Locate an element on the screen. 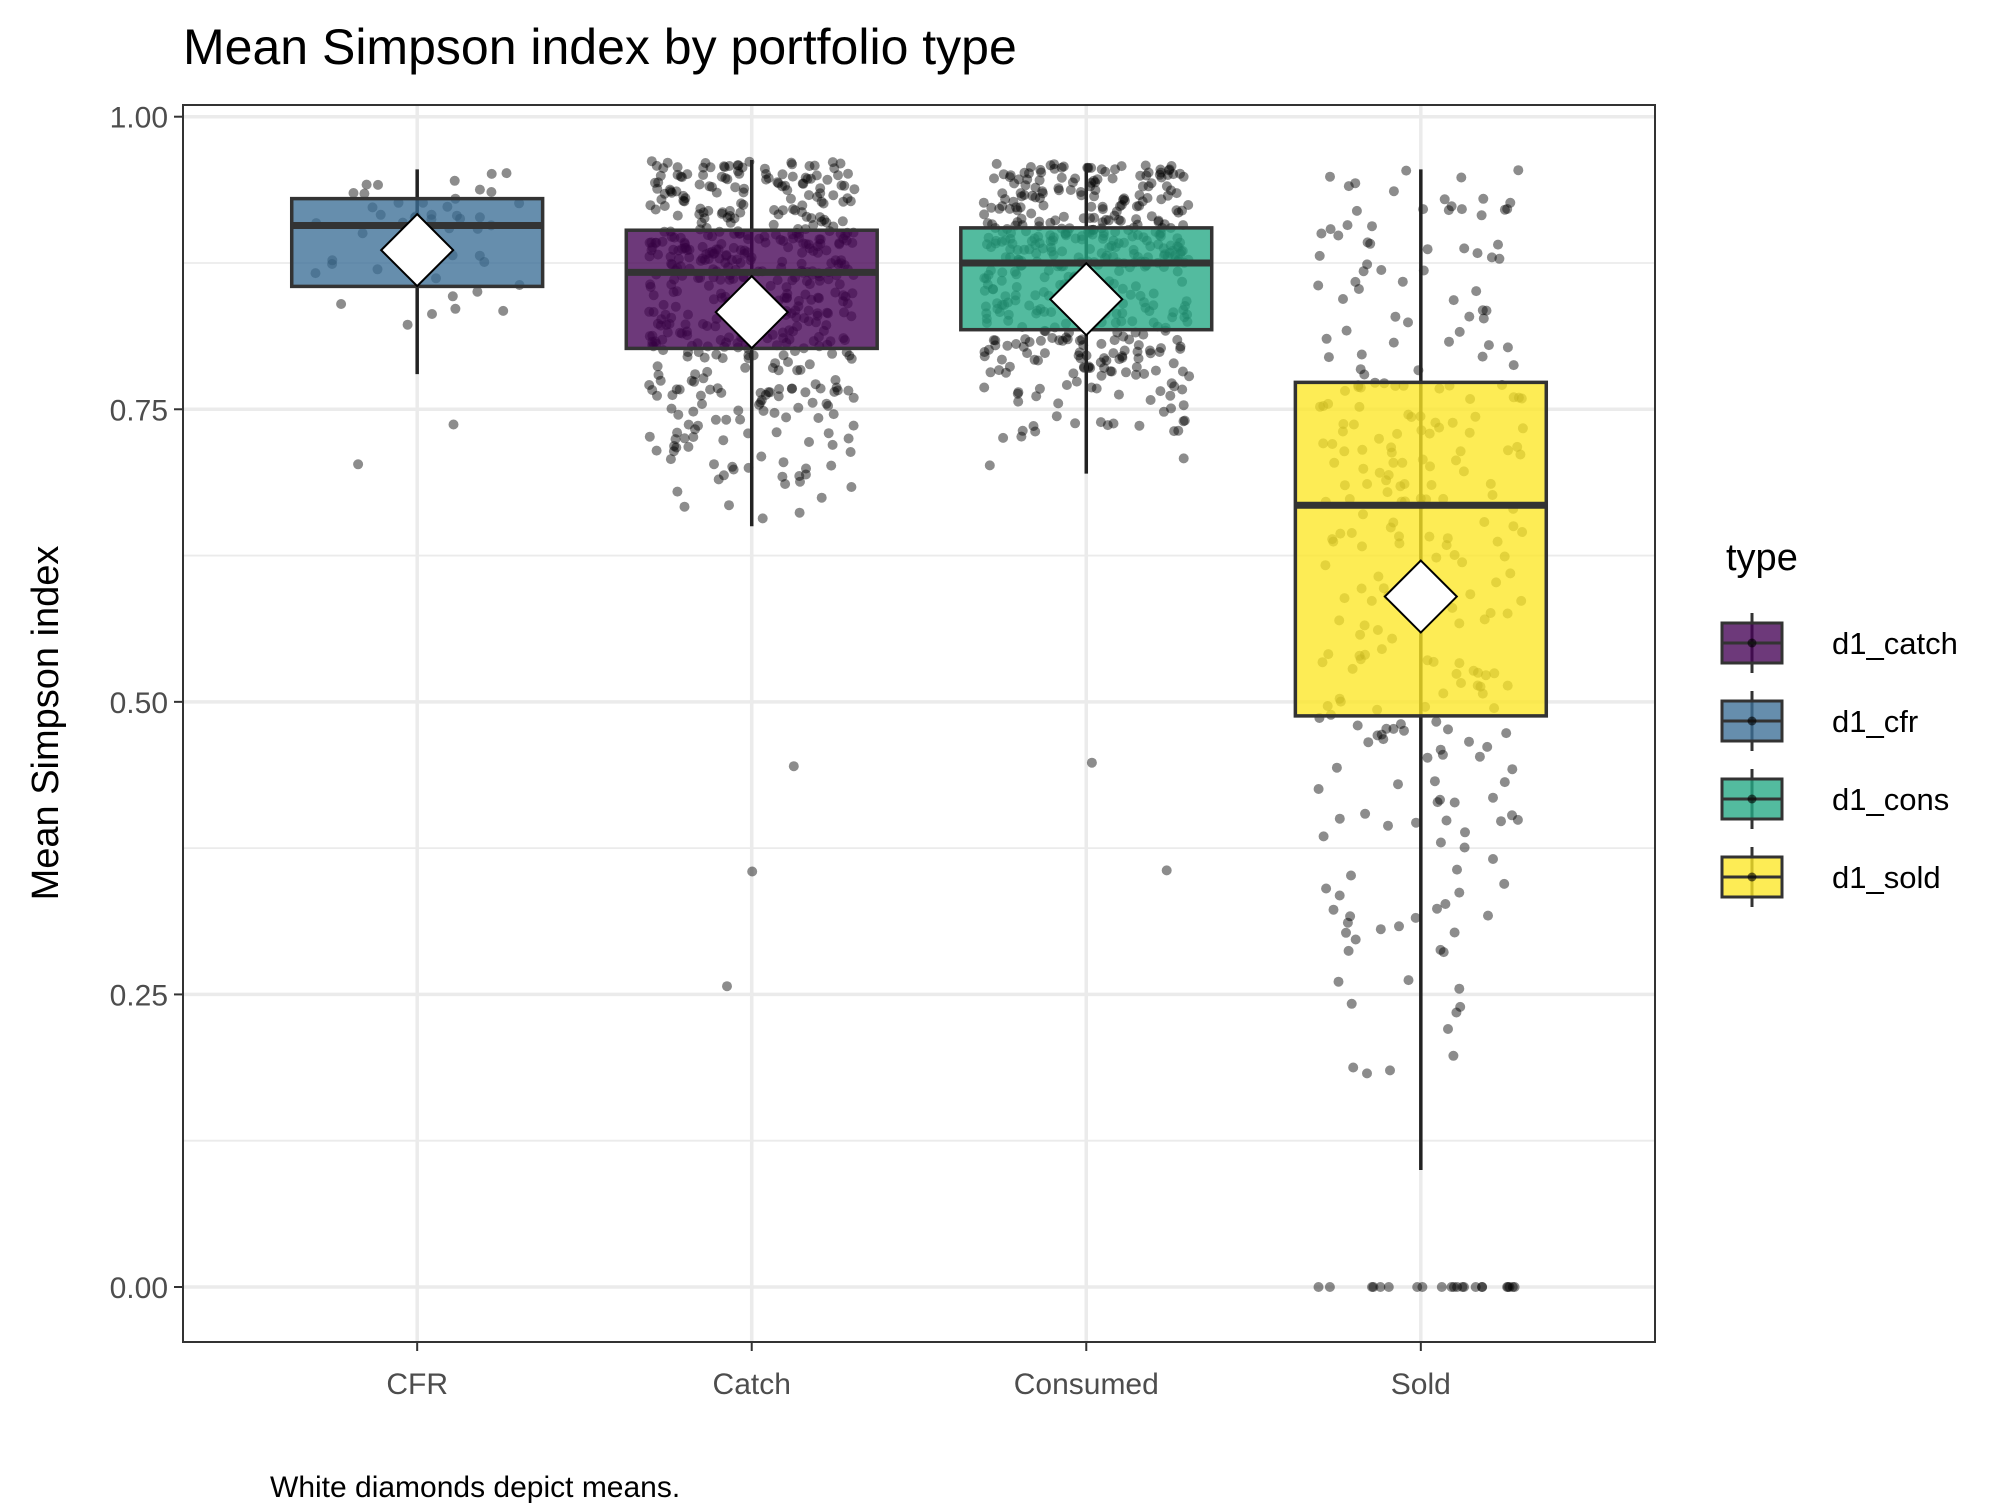 The image size is (2015, 1511). legend-item-d1_catch: d1_catch is located at coordinates (1839, 643).